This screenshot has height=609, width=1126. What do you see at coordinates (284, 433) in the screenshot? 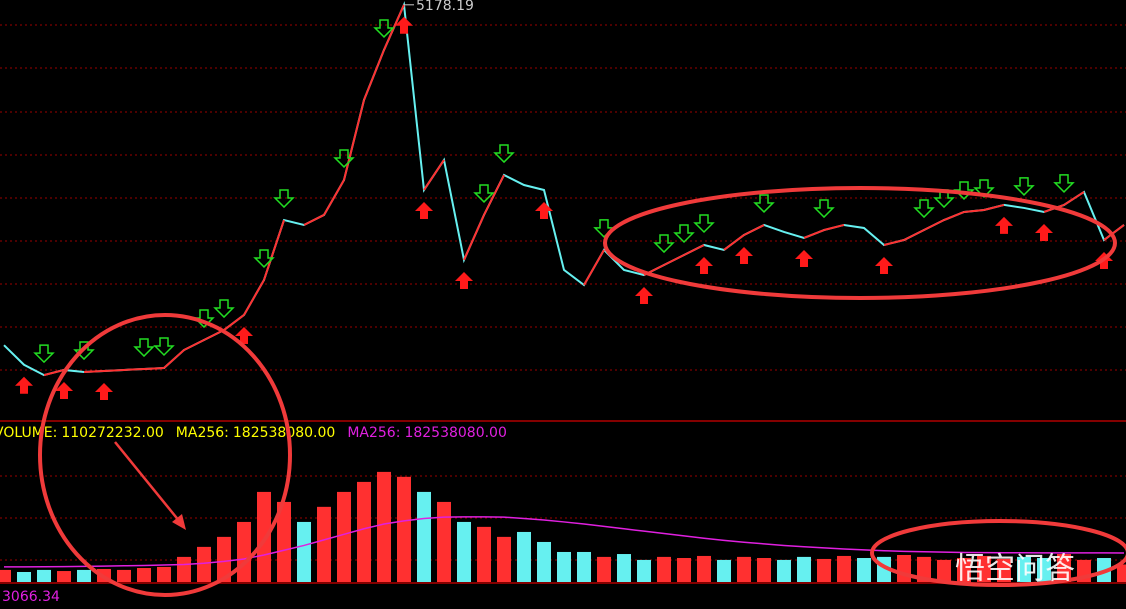
I see `readout-value: 182538080.00` at bounding box center [284, 433].